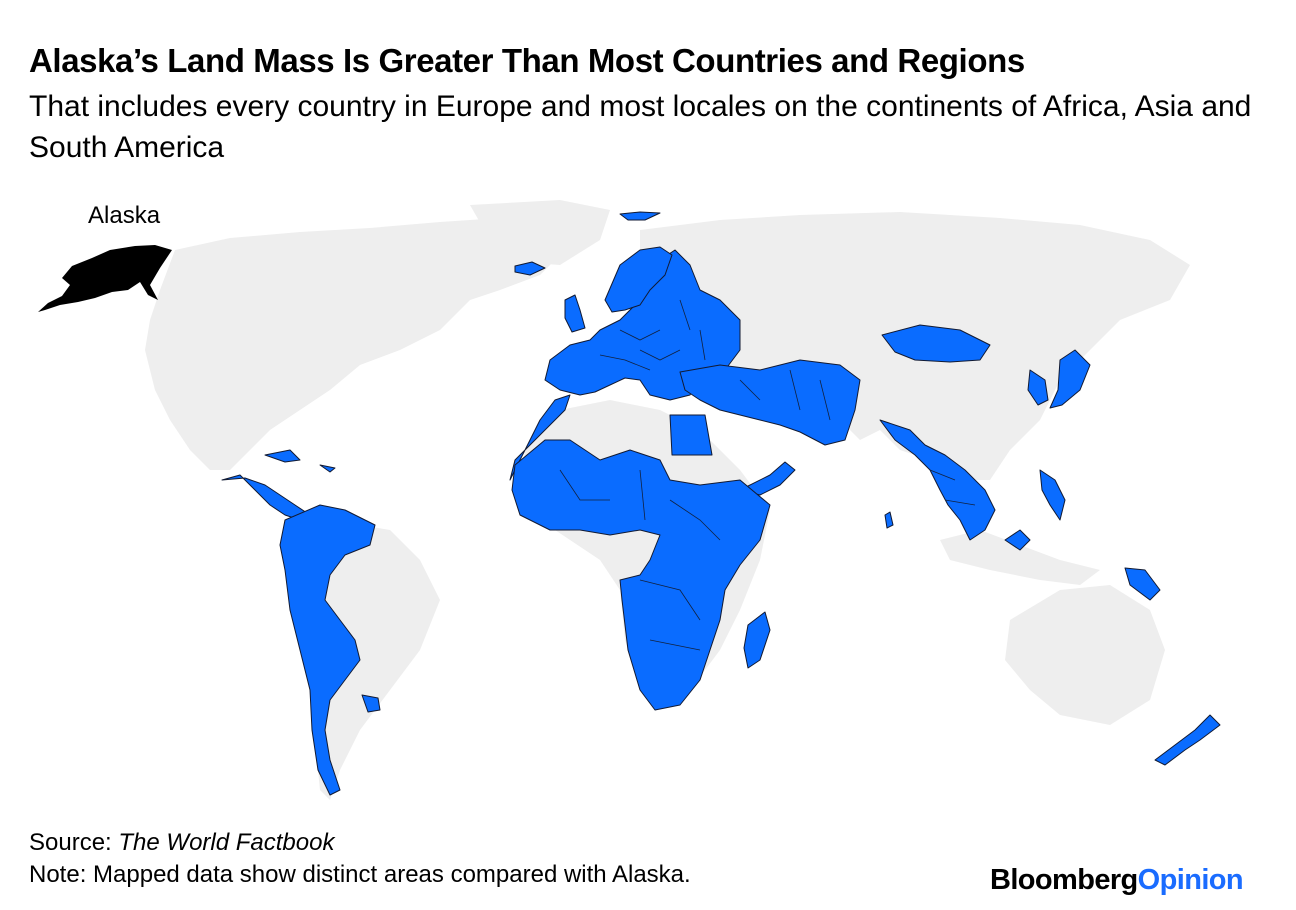 This screenshot has height=910, width=1296. What do you see at coordinates (691, 435) in the screenshot?
I see `egypt-highlight` at bounding box center [691, 435].